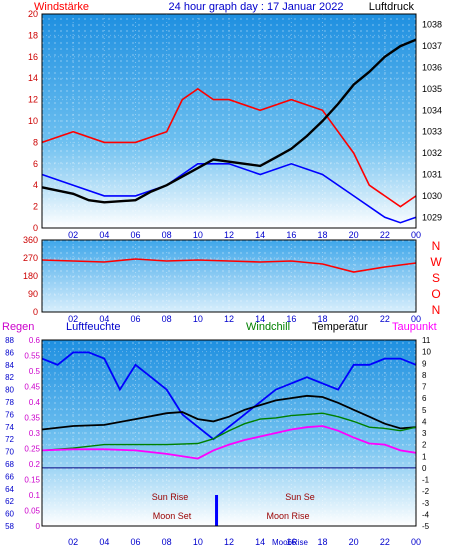  I want to click on rain-tick-label: 0.05, so click(32, 511).